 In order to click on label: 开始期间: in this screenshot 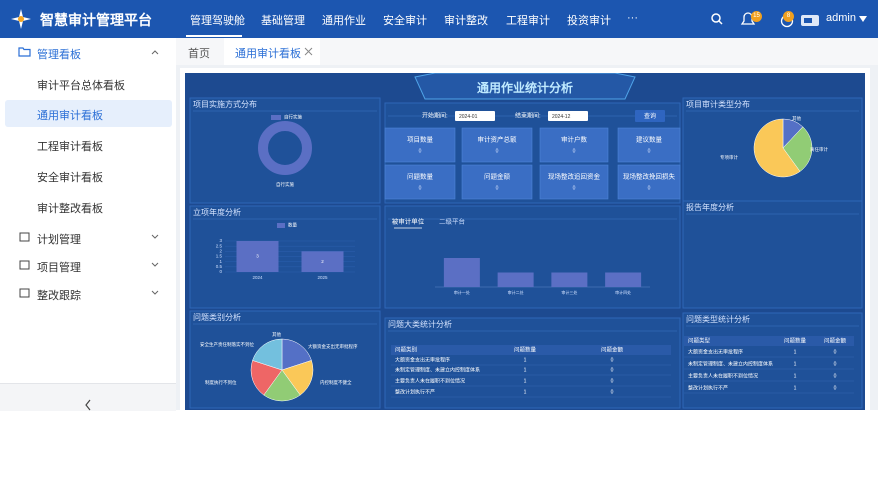, I will do `click(435, 116)`.